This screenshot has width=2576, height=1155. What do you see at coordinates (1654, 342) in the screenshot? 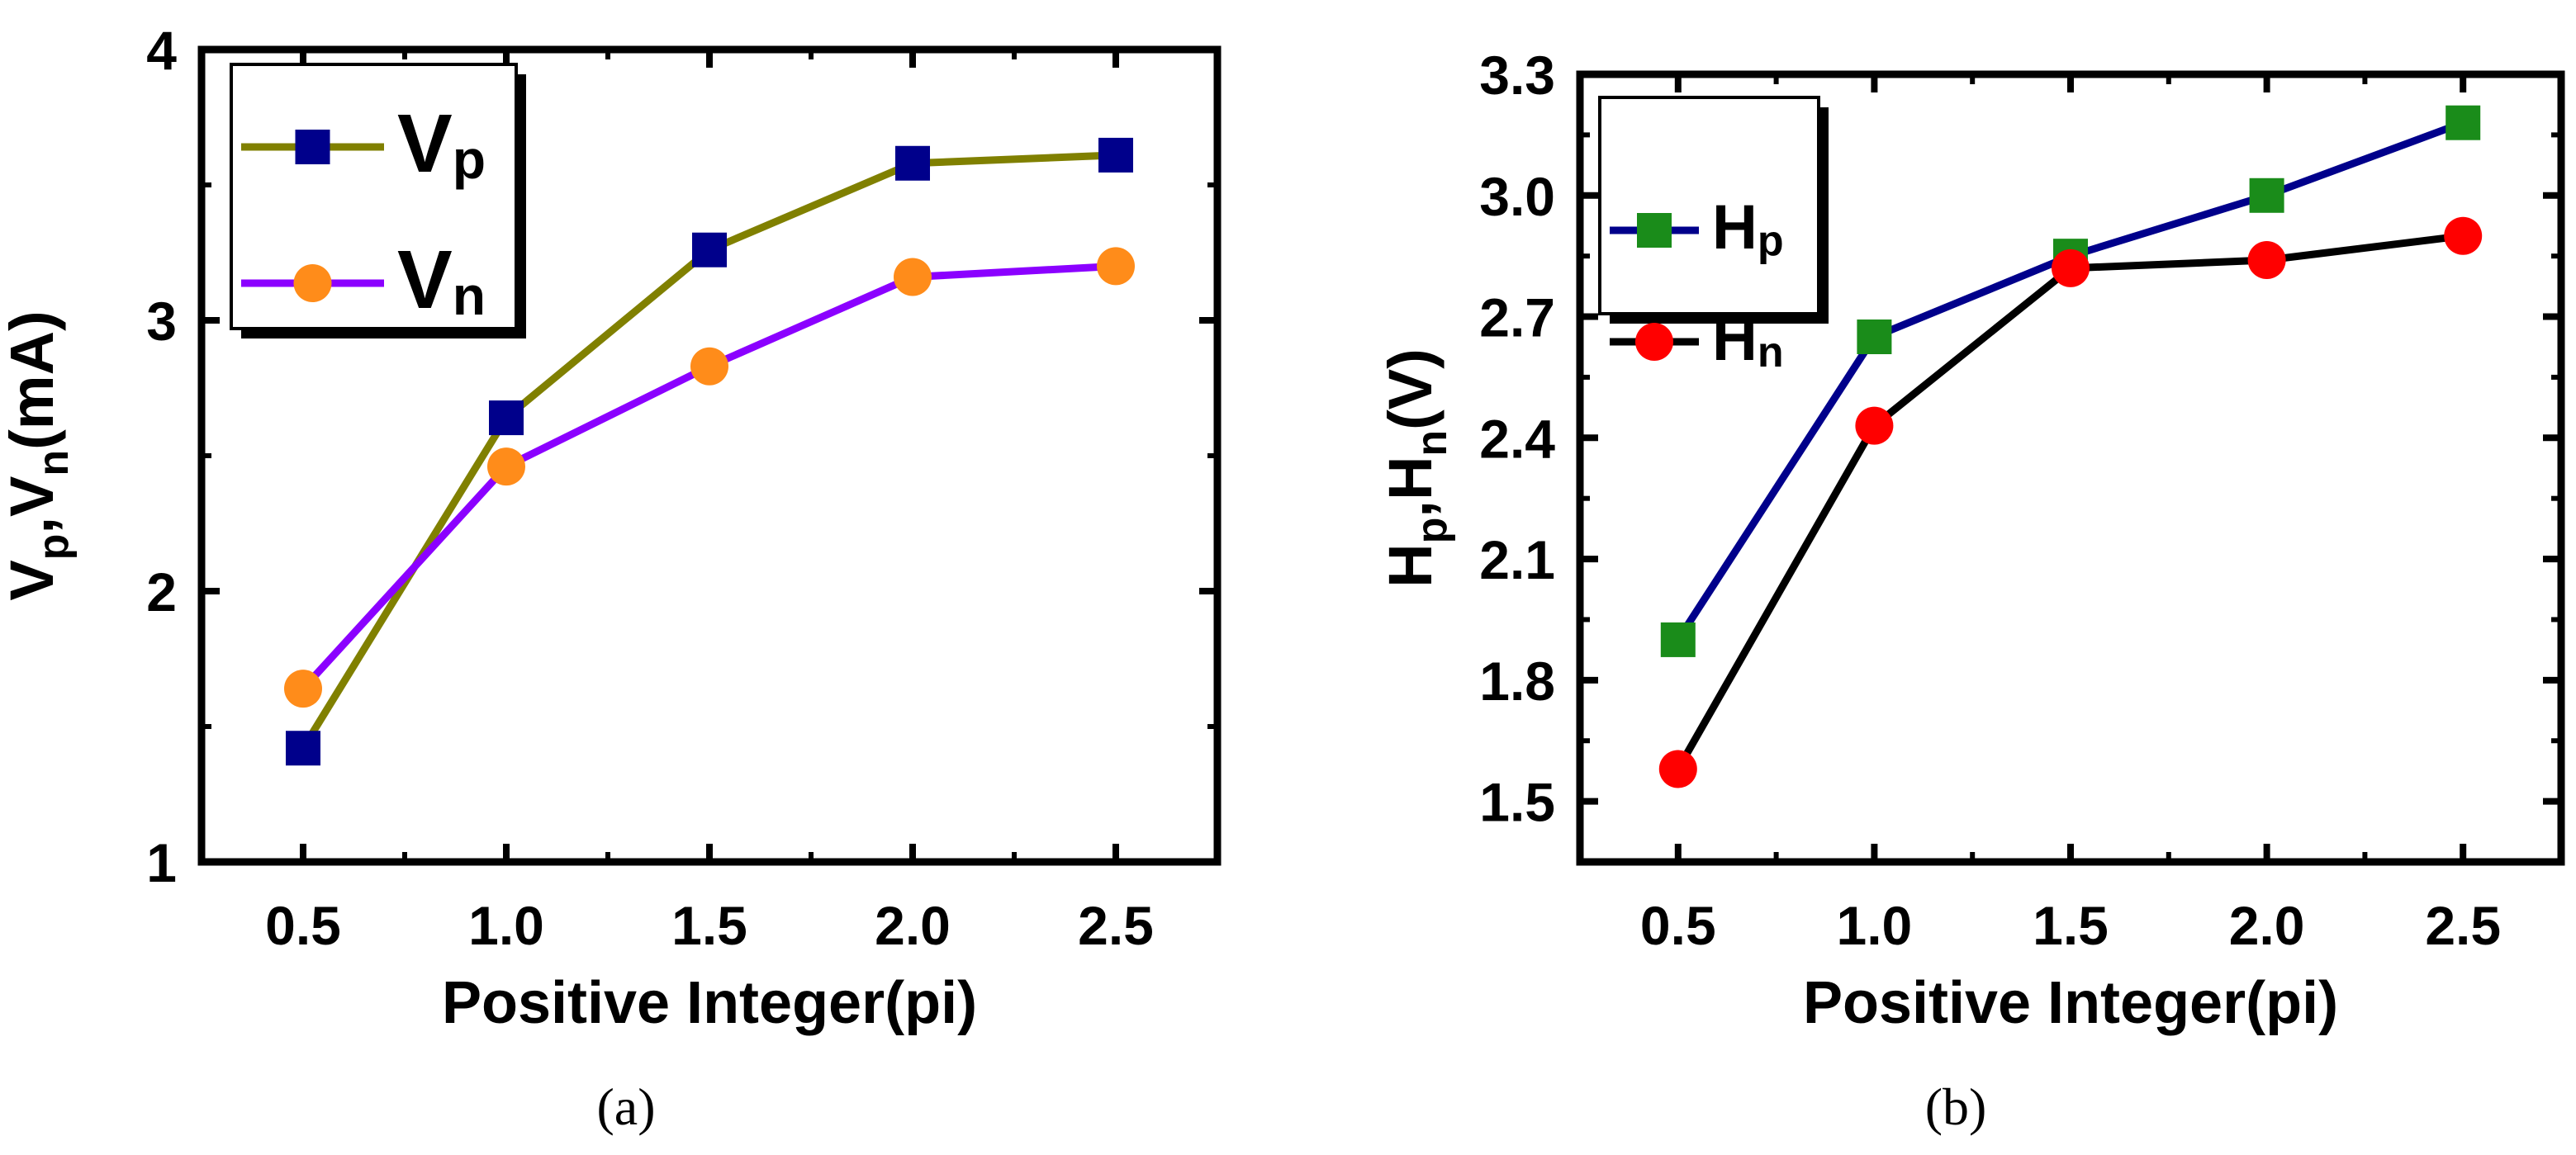
I see `legend-marker-Hn` at bounding box center [1654, 342].